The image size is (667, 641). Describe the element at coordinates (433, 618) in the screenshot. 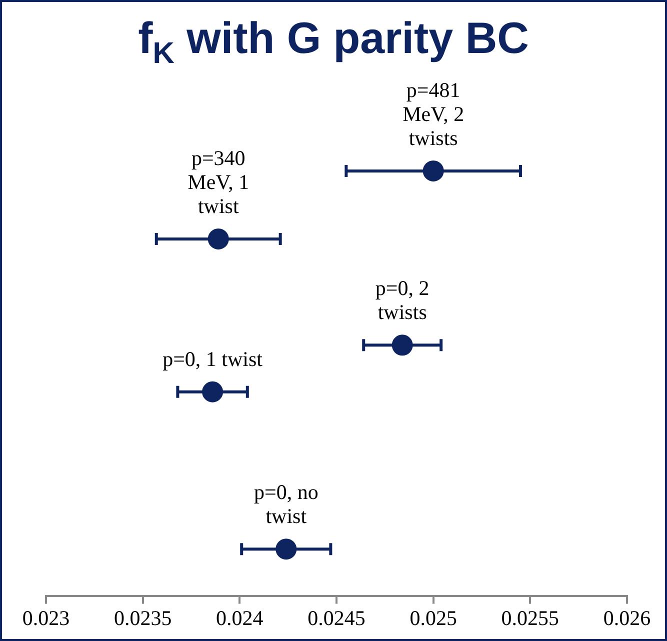

I see `x-tick-label: 0.025` at that location.